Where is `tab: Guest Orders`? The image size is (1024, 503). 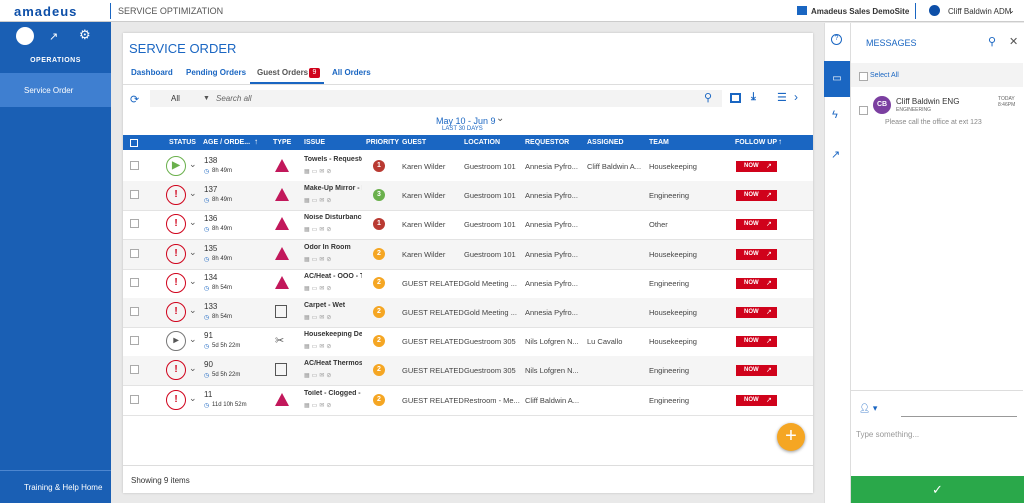
tab: Guest Orders is located at coordinates (283, 72).